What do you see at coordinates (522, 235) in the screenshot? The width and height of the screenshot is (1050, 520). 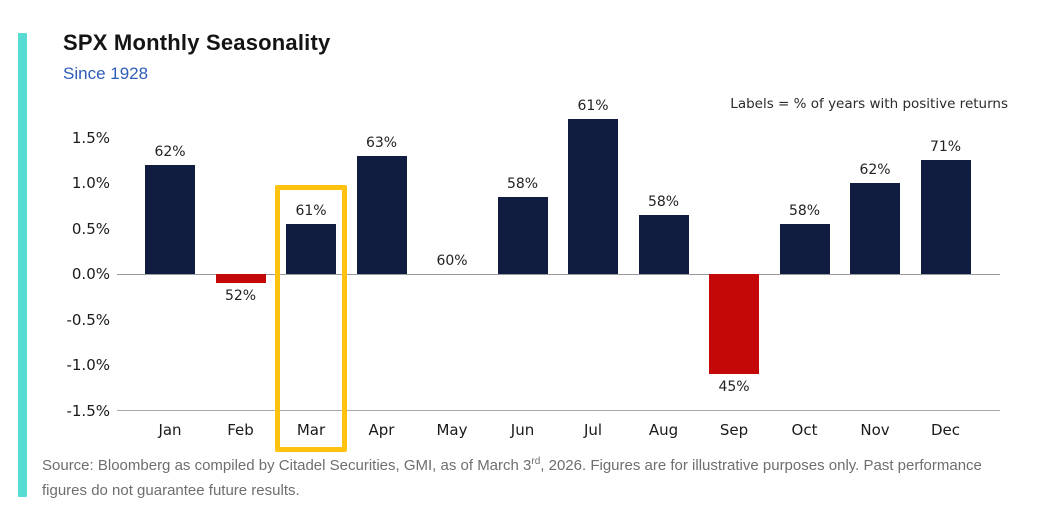 I see `bar-jun` at bounding box center [522, 235].